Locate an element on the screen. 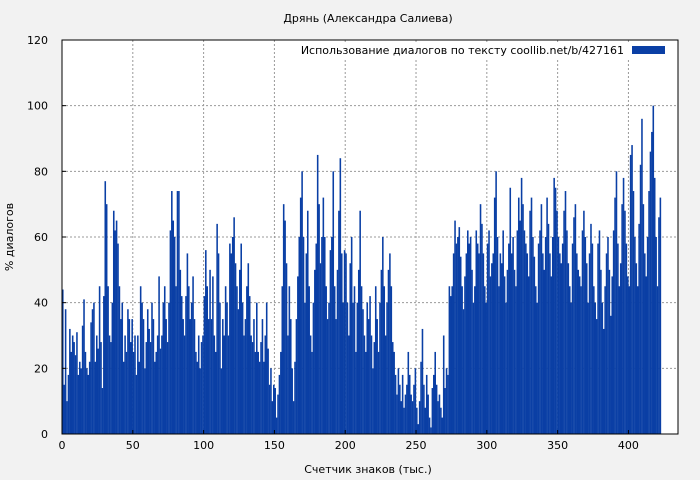 Image resolution: width=700 pixels, height=480 pixels. y-tick-label: 20 is located at coordinates (41, 368).